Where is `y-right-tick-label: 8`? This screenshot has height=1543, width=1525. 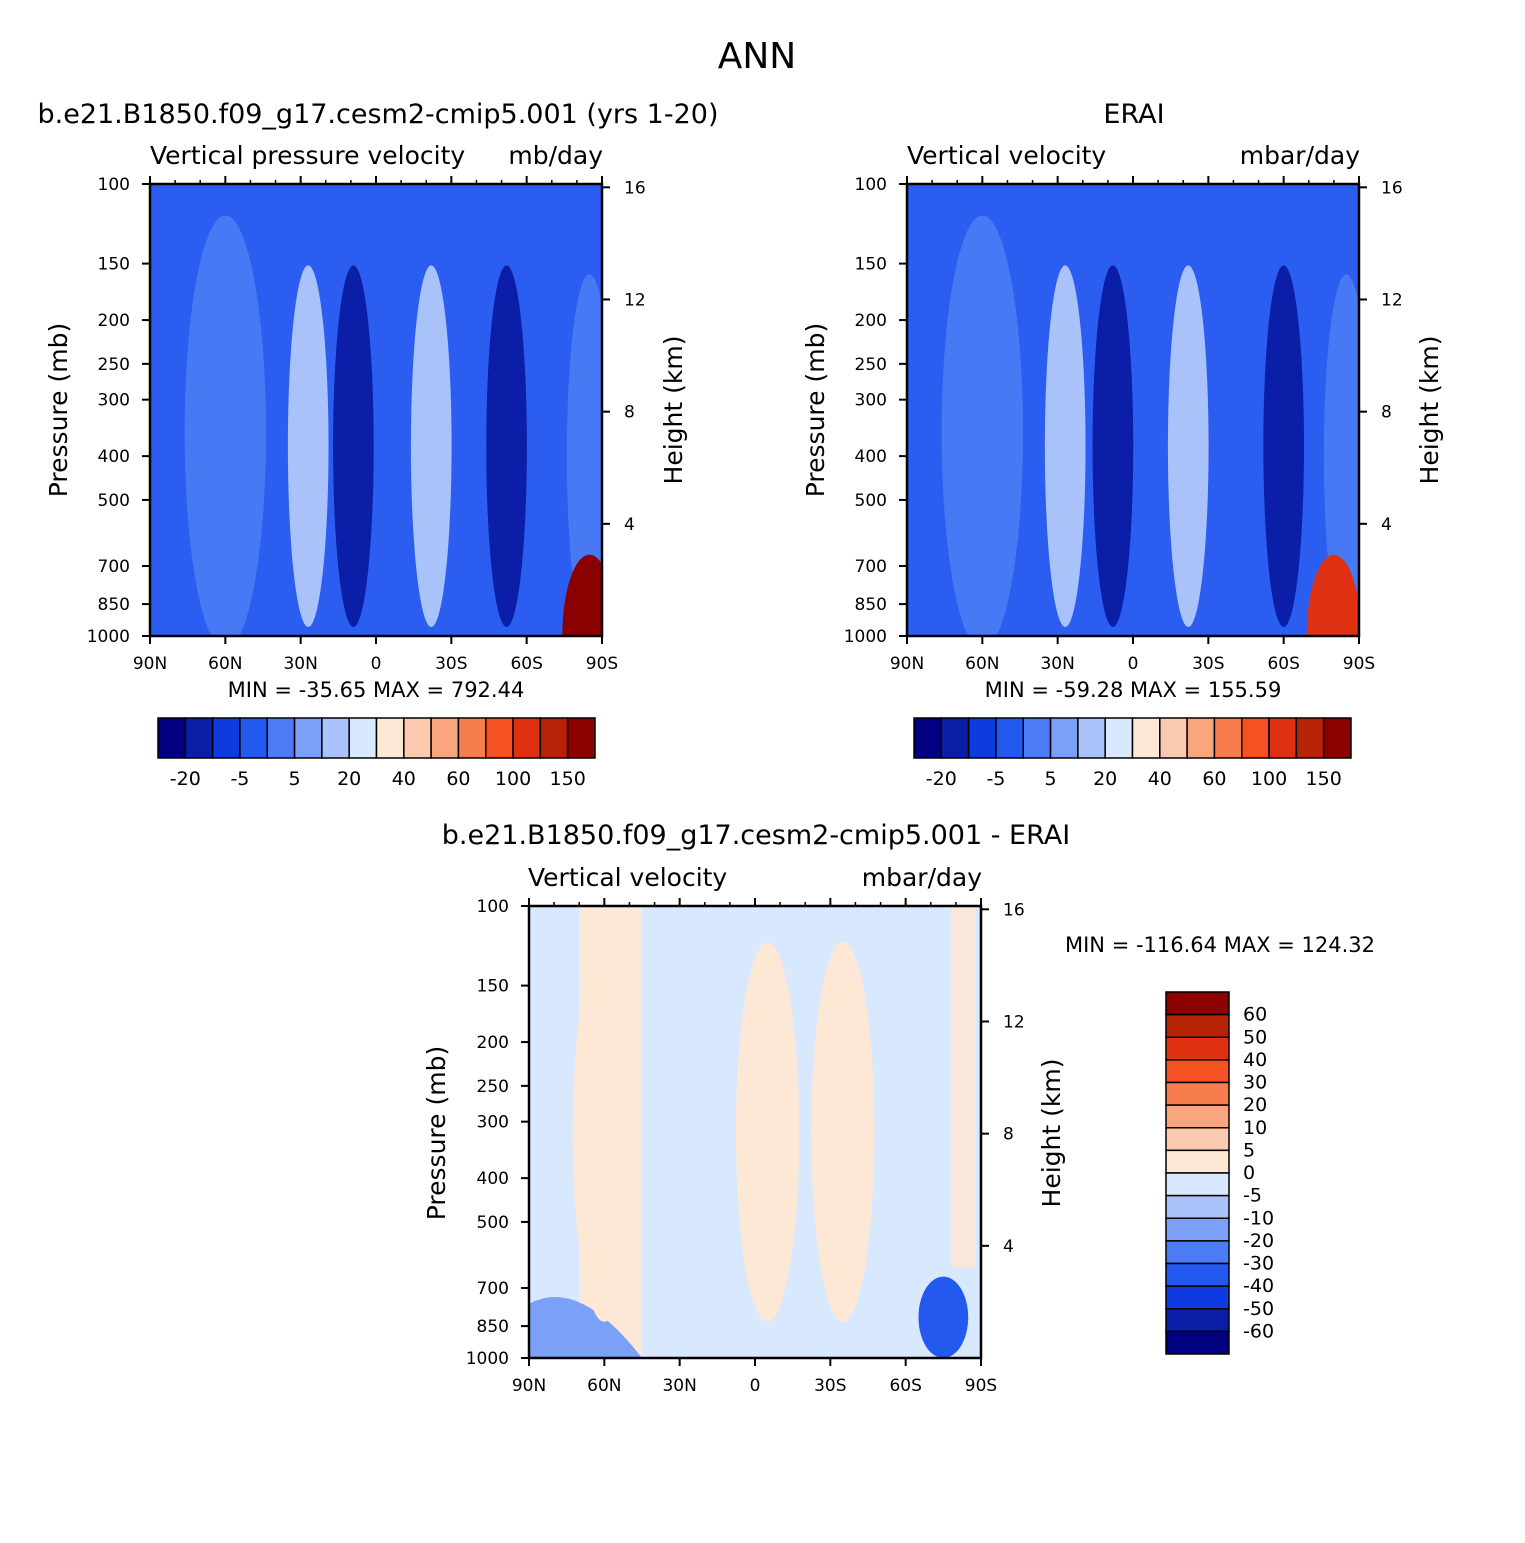
y-right-tick-label: 8 is located at coordinates (629, 413).